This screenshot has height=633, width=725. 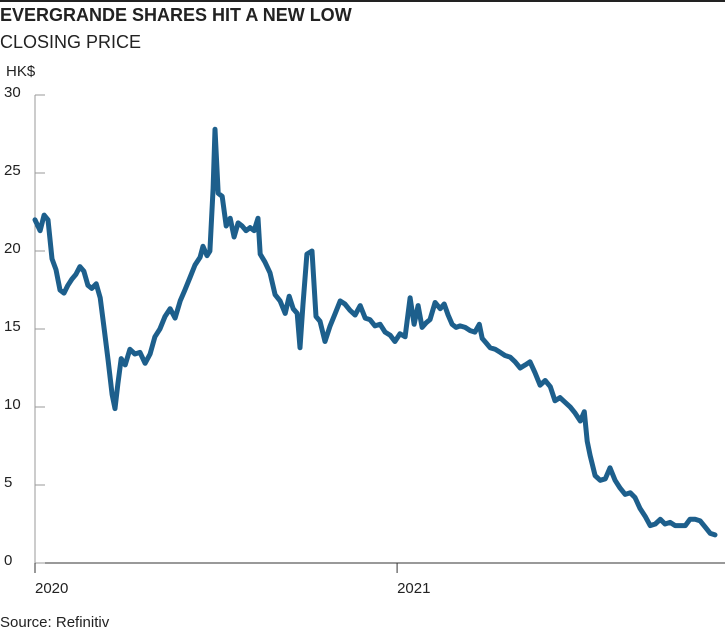 I want to click on y-tick-label: 25, so click(x=12, y=170).